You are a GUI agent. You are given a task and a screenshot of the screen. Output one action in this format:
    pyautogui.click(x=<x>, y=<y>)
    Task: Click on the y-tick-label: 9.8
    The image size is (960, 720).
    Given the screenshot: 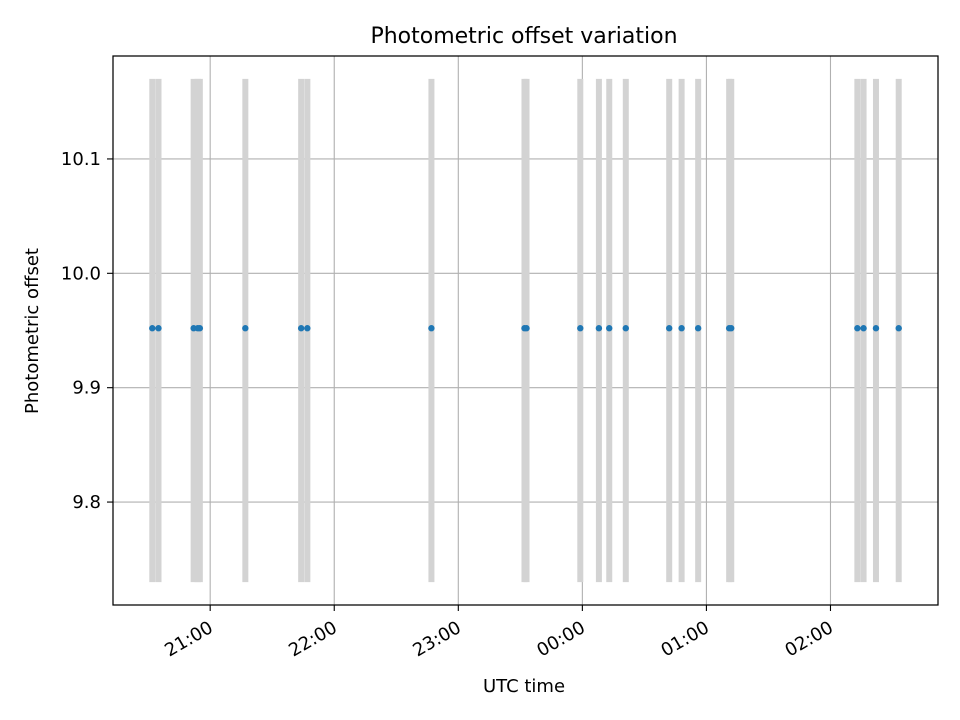 What is the action you would take?
    pyautogui.click(x=86, y=502)
    